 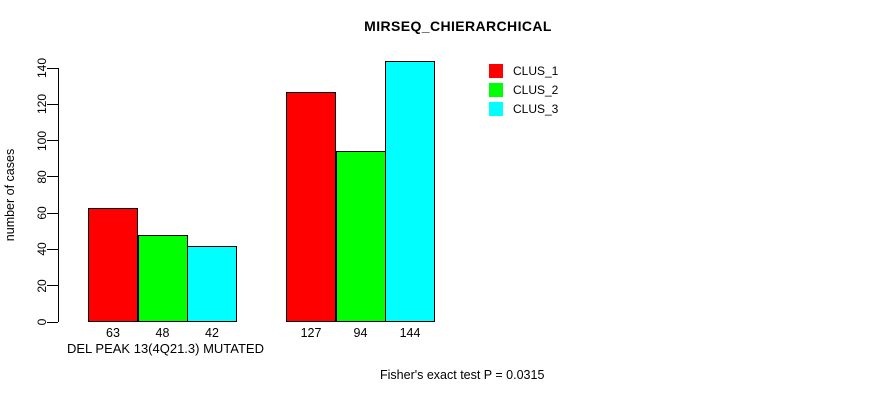 What do you see at coordinates (113, 333) in the screenshot?
I see `bar-value-label: 63` at bounding box center [113, 333].